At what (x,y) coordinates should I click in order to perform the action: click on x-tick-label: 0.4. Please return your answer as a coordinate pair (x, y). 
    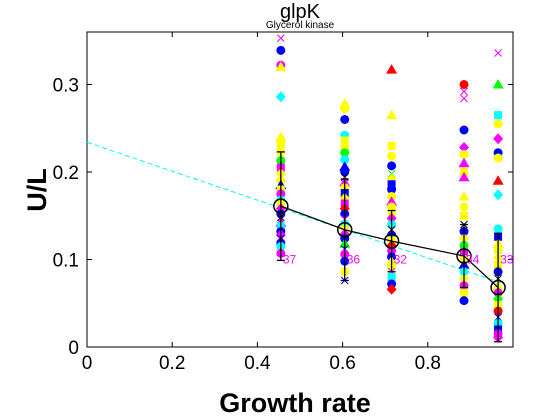
    Looking at the image, I should click on (257, 363).